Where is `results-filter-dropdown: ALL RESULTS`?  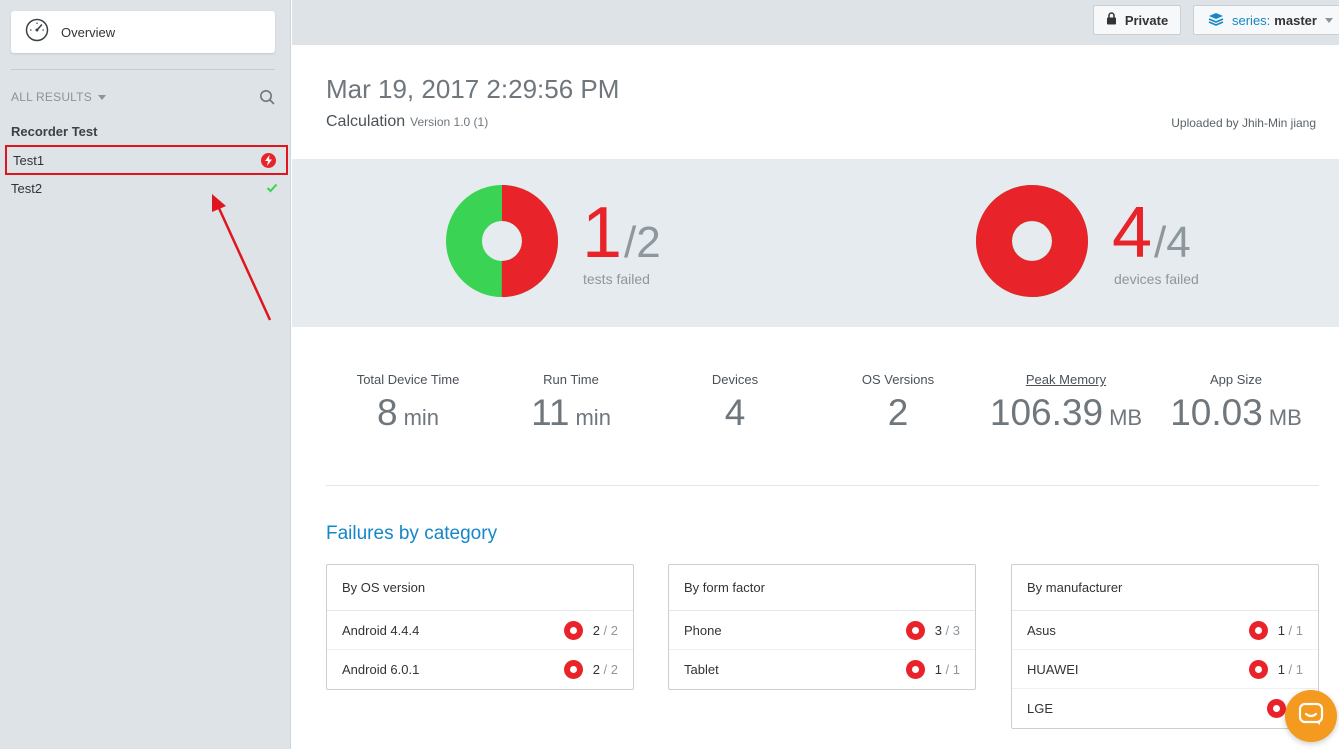
results-filter-dropdown: ALL RESULTS is located at coordinates (58, 97).